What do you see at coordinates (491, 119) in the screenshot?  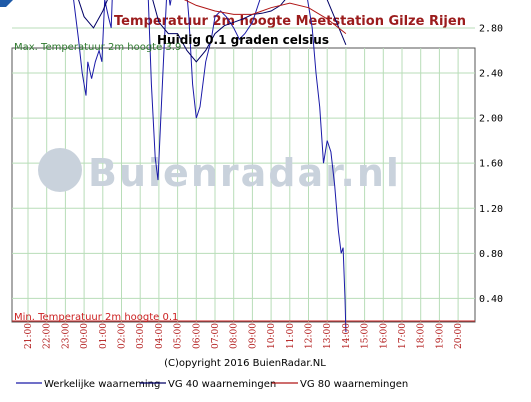 I see `y-tick-label: 2.00` at bounding box center [491, 119].